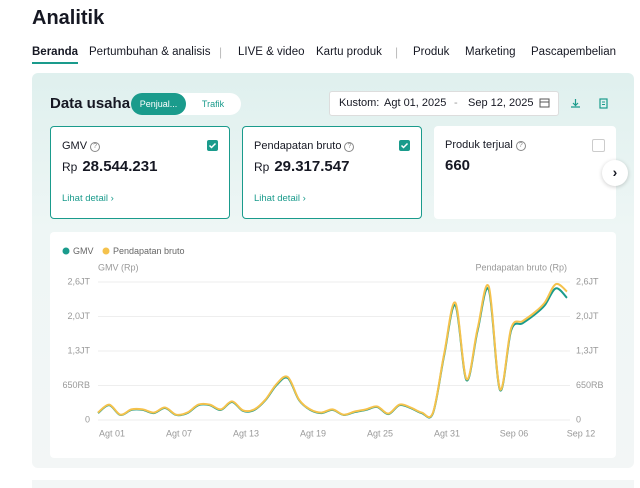  Describe the element at coordinates (431, 52) in the screenshot. I see `tab: Produk` at that location.